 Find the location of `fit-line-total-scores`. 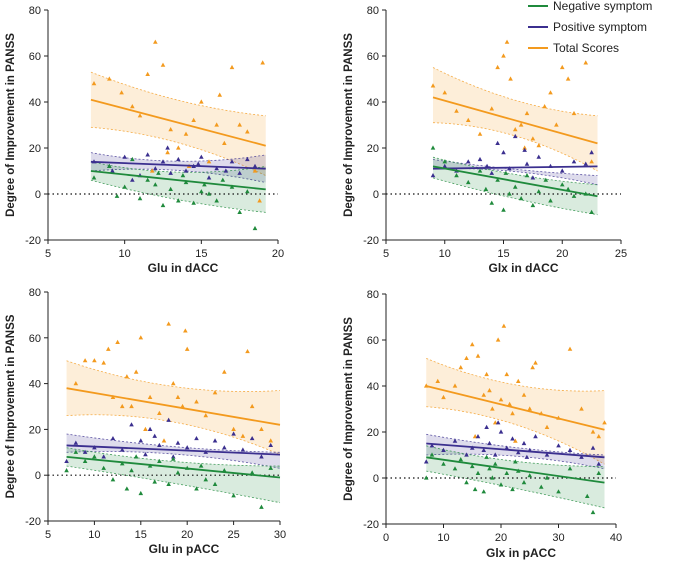

fit-line-total-scores is located at coordinates (178, 122).